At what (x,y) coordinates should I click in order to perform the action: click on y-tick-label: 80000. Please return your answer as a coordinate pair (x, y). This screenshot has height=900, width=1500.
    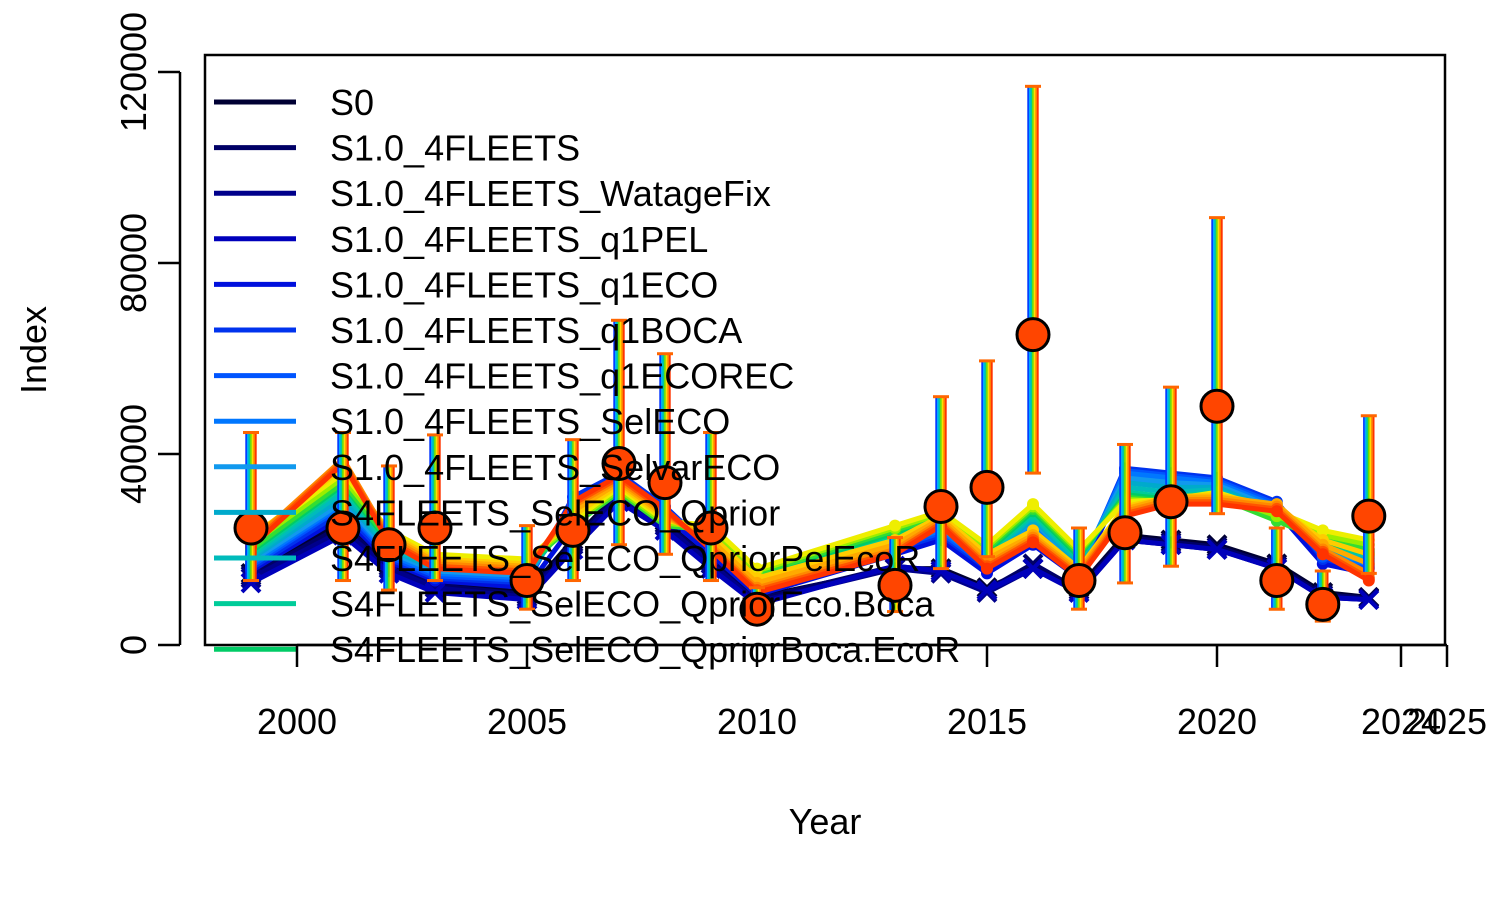
    Looking at the image, I should click on (133, 263).